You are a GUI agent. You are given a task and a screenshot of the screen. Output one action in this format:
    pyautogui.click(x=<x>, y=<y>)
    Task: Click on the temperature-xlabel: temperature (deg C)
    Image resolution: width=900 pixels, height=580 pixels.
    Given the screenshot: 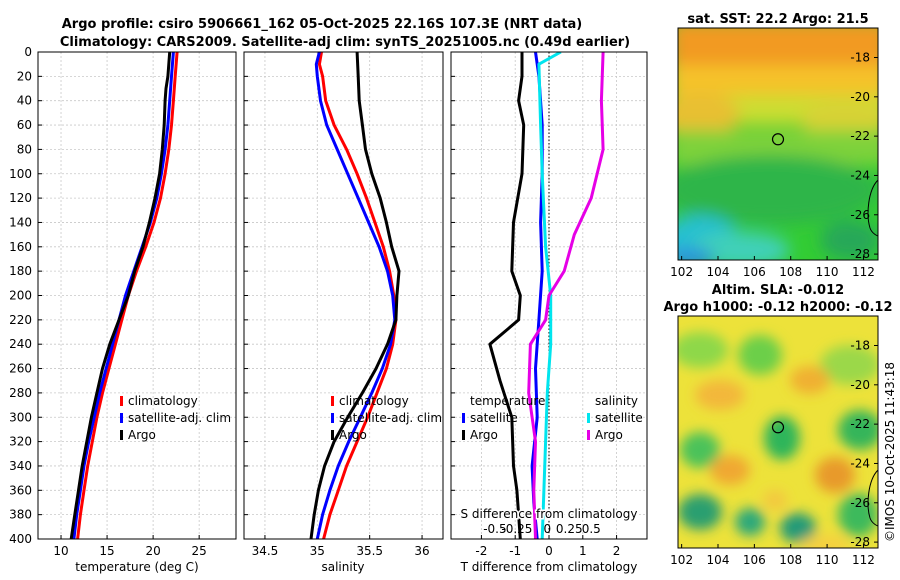 What is the action you would take?
    pyautogui.click(x=136, y=567)
    